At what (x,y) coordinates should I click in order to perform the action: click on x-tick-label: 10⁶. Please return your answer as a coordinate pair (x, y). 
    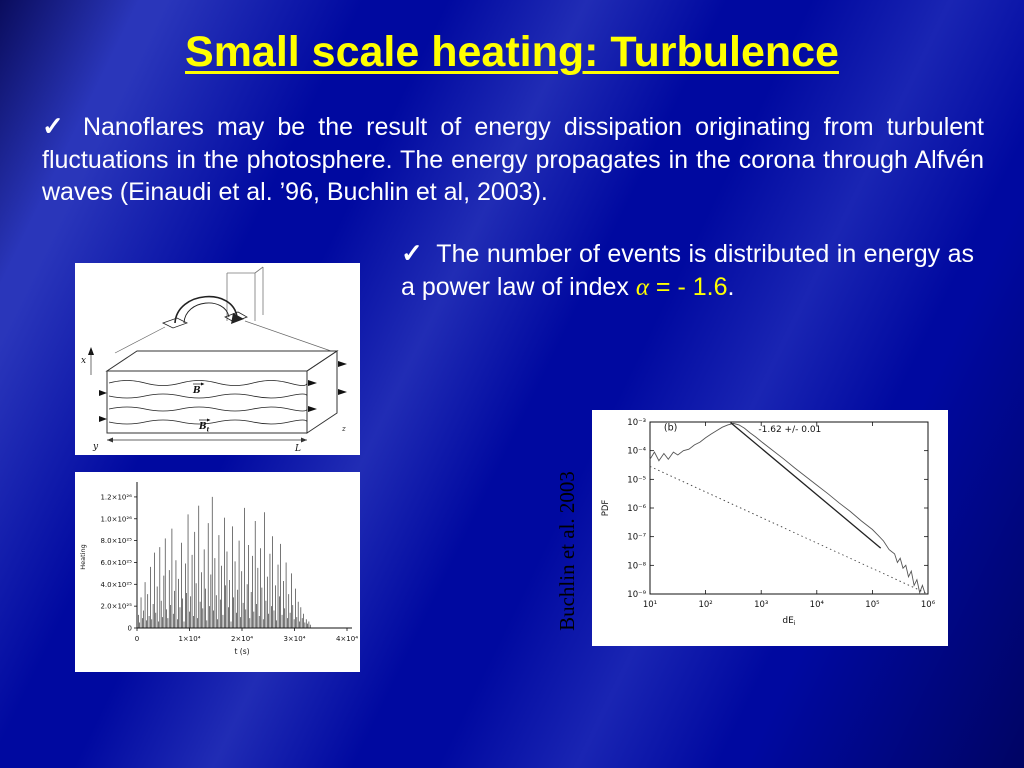
    Looking at the image, I should click on (928, 605).